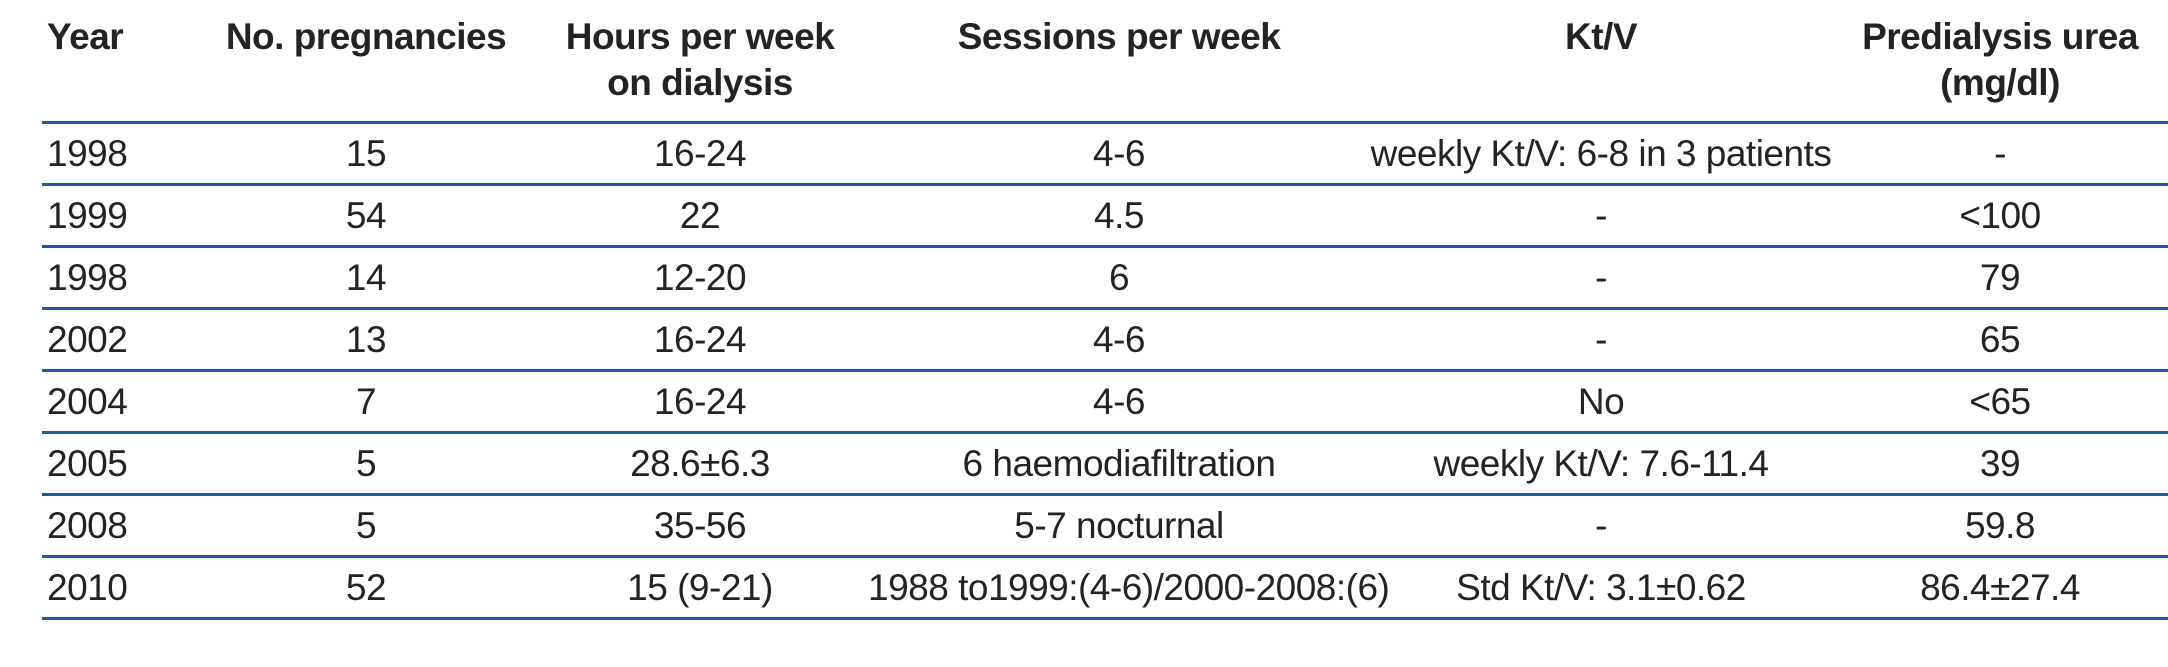  I want to click on table-row: 2002 13 16-24 4-6 - 65, so click(1105, 340).